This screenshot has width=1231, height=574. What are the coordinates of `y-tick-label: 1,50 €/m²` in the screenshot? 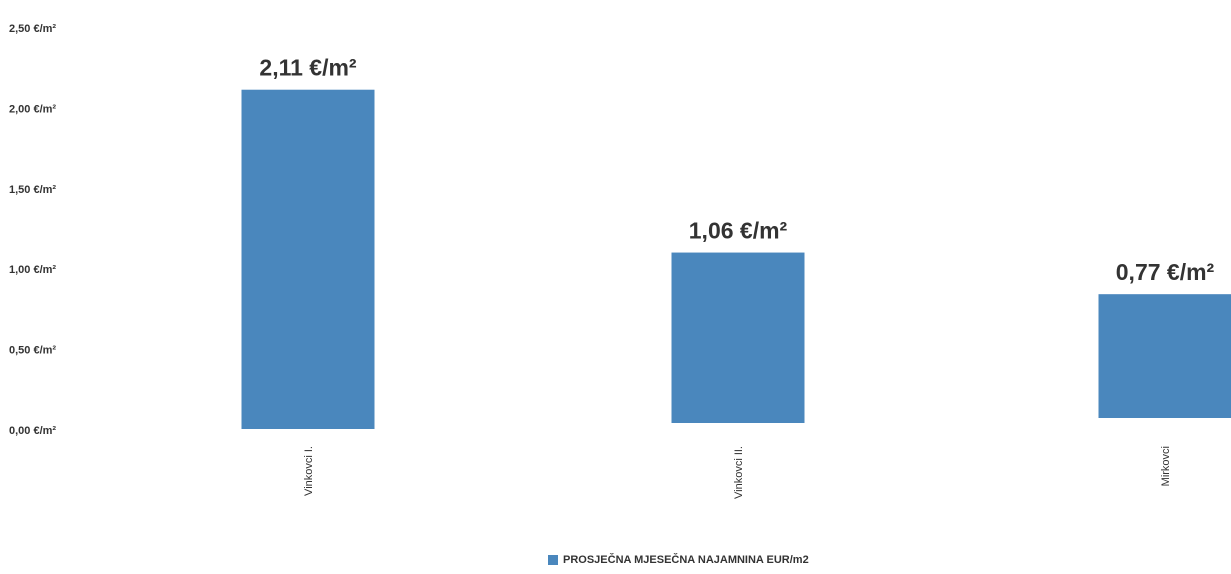 It's located at (32, 190).